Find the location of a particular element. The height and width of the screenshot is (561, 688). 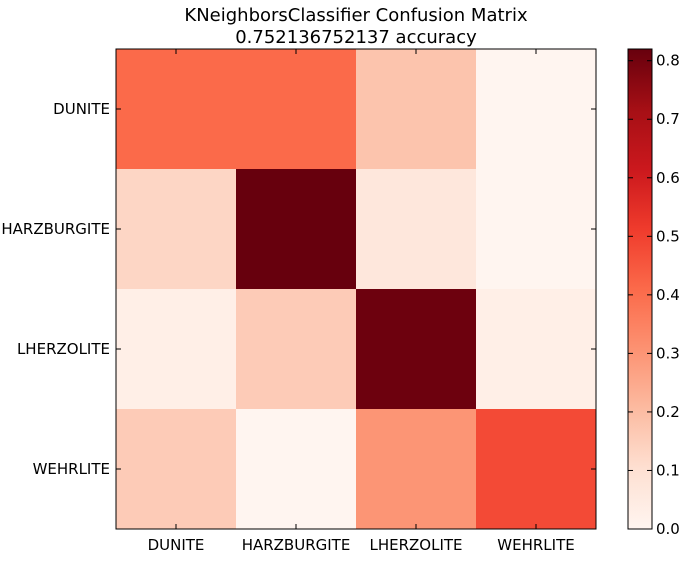

colorbar-ticks: 0.0 0.1 0.2 0.3 0.4 0.5 0.6 0.7 0.8 is located at coordinates (654, 295).